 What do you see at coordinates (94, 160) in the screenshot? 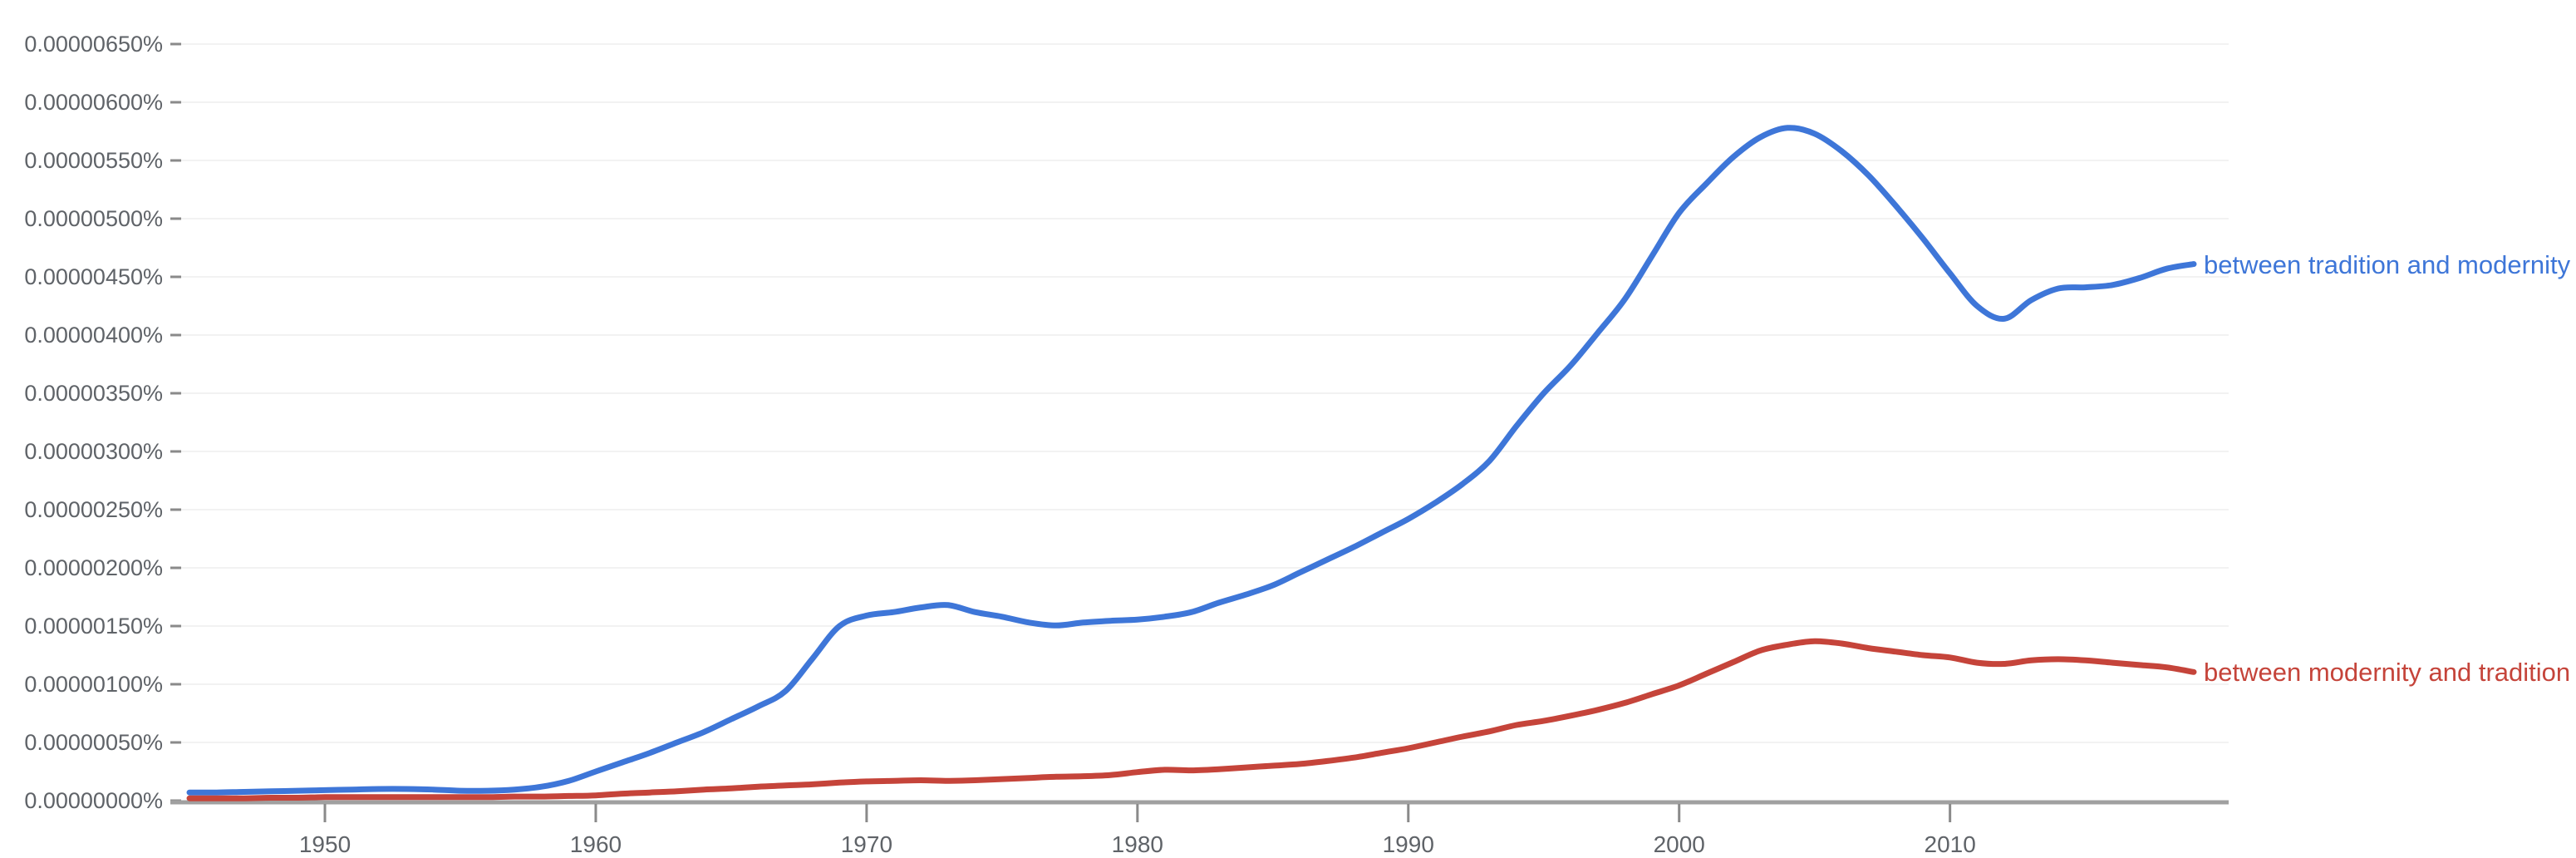
I see `y-axis-label: 0.00000550%` at bounding box center [94, 160].